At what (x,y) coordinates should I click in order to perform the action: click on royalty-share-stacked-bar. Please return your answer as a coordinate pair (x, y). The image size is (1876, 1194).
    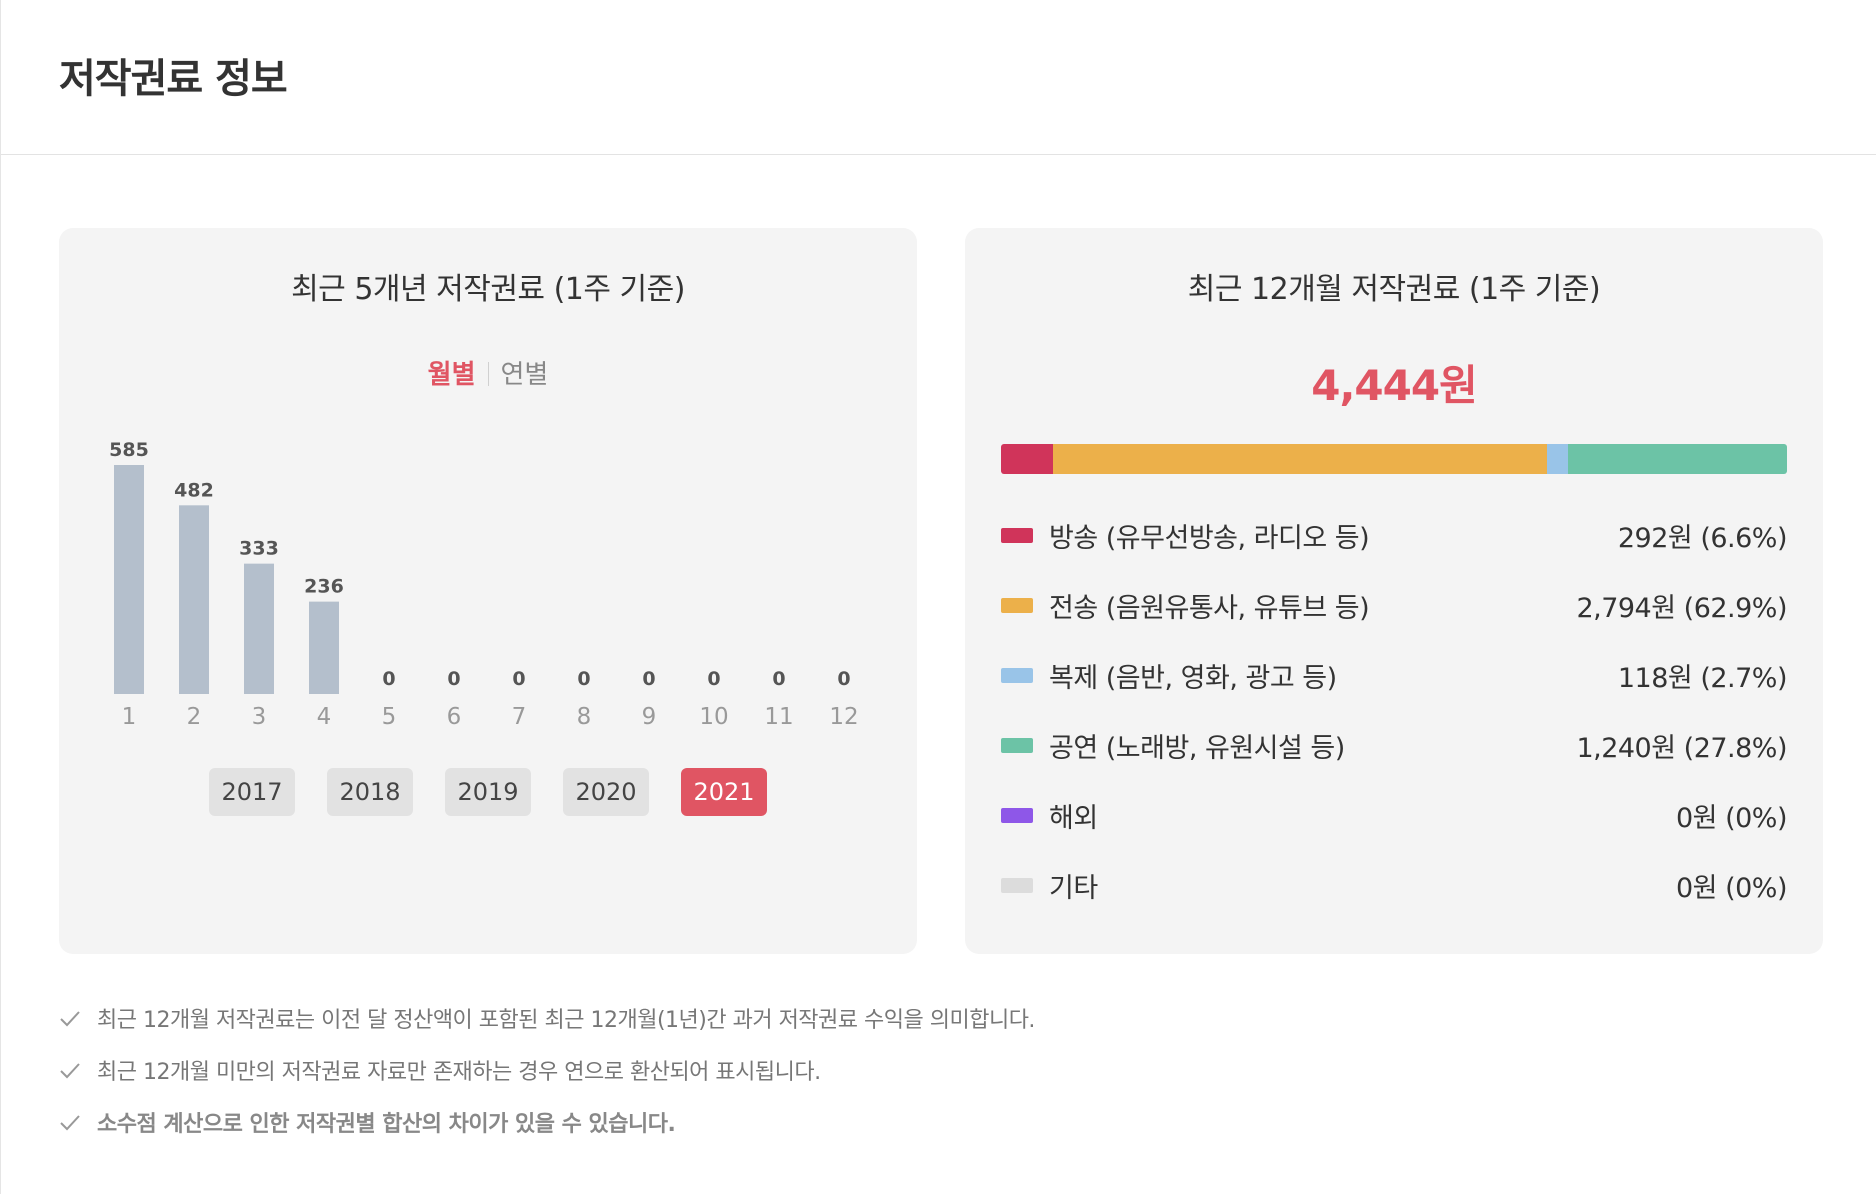
    Looking at the image, I should click on (1394, 459).